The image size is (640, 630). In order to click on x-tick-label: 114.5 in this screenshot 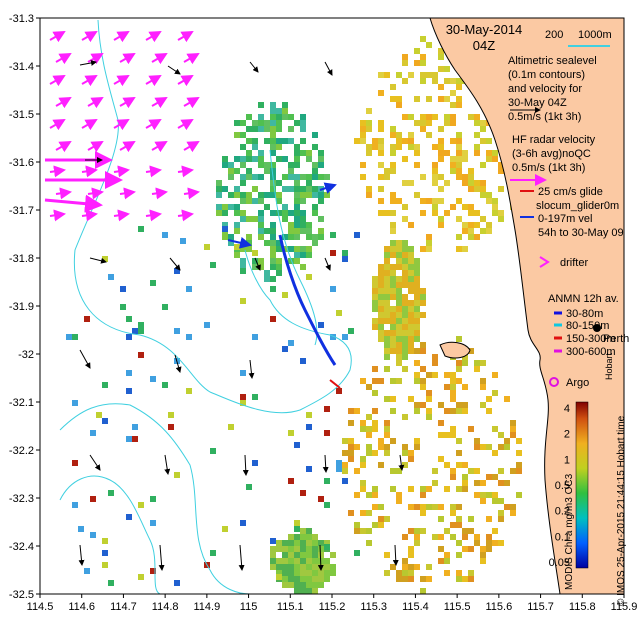, I will do `click(40, 607)`.